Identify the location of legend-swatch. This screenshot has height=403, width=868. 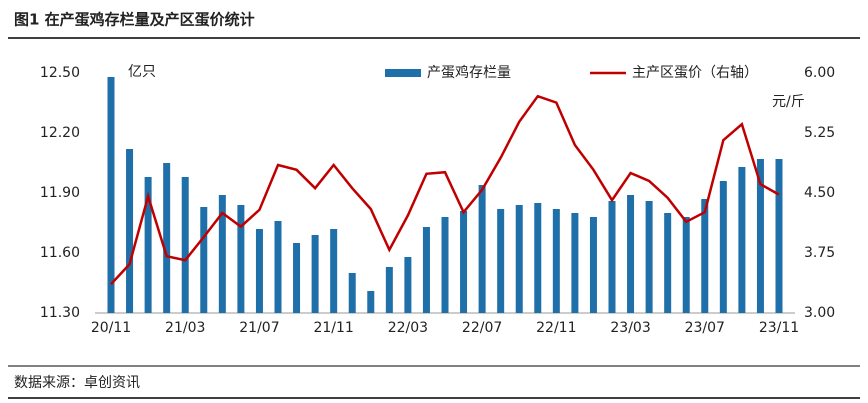
(403, 73).